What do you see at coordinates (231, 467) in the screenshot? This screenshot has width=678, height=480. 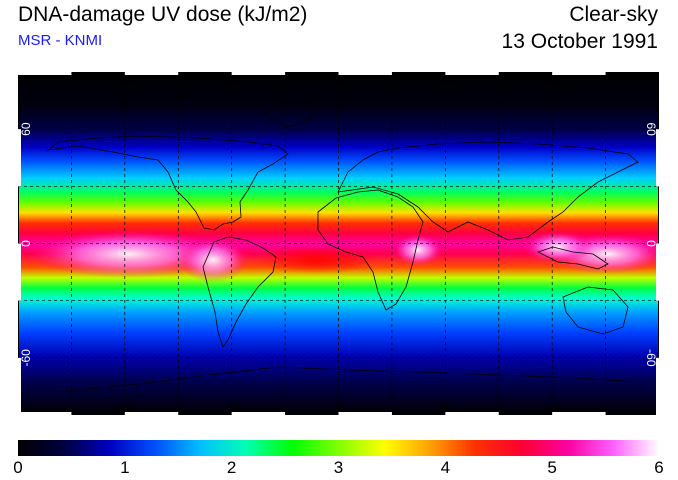 I see `colorbar-tick-label: 2` at bounding box center [231, 467].